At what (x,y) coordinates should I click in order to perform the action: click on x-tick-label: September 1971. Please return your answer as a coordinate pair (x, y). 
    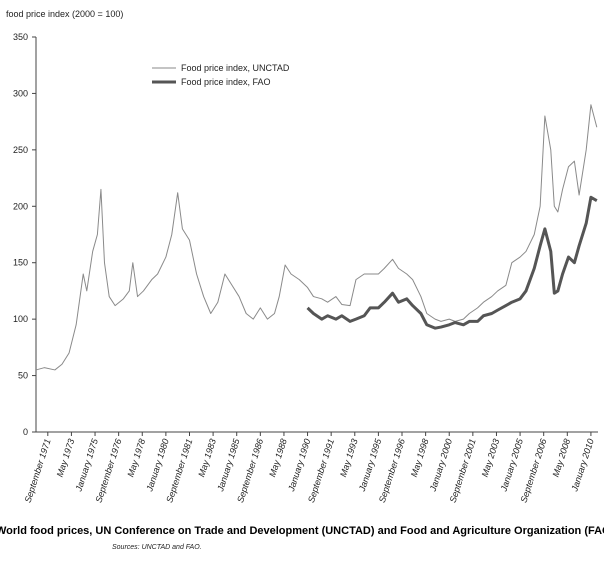
    Looking at the image, I should click on (38, 471).